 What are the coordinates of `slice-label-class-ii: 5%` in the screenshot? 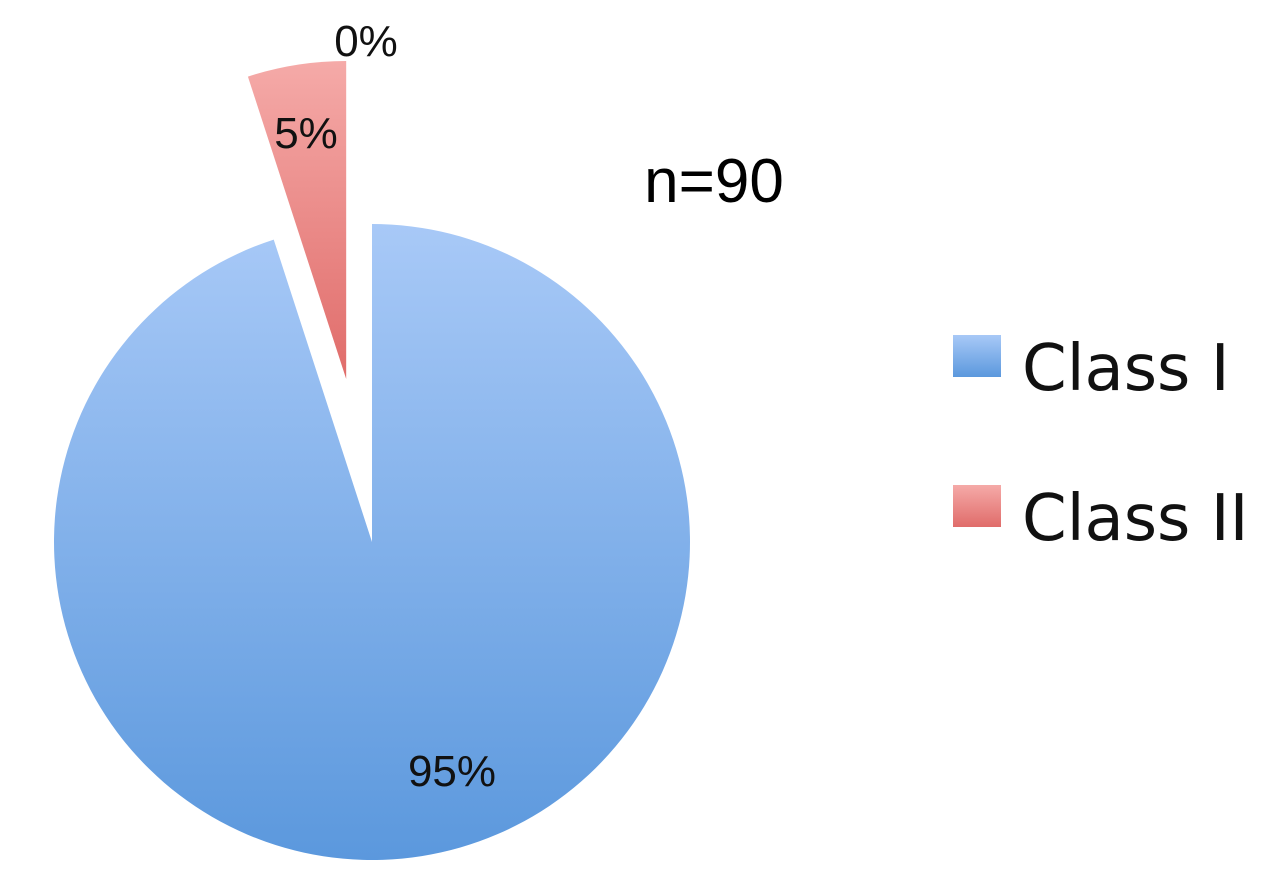 It's located at (306, 133).